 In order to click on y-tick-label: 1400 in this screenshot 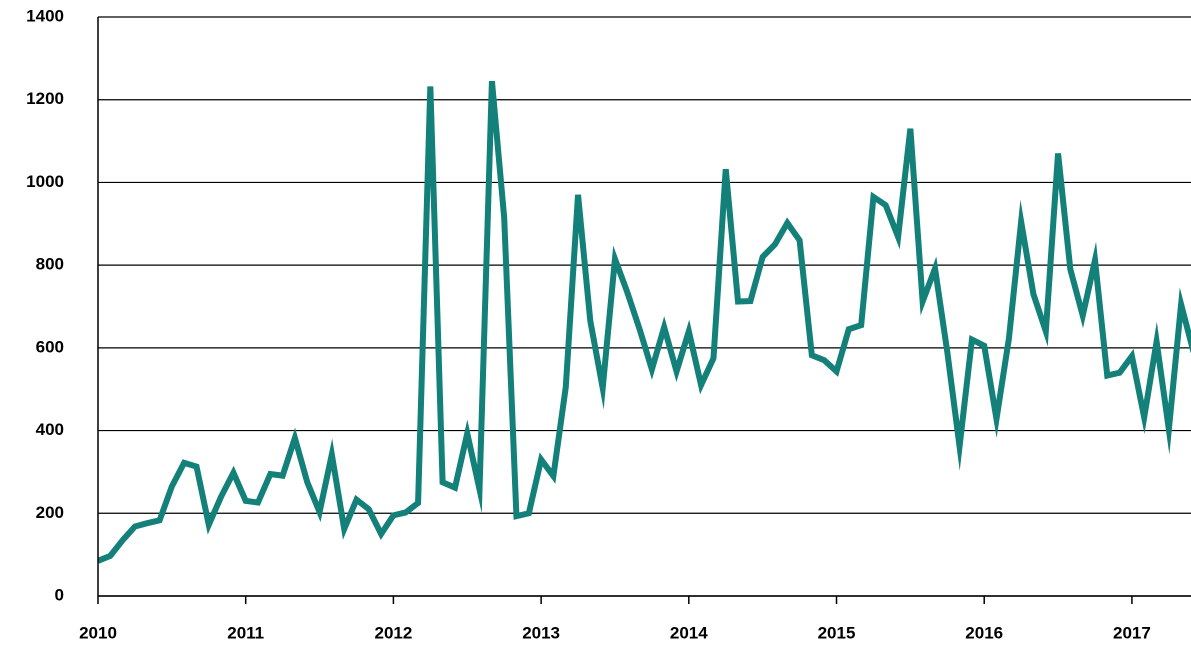, I will do `click(45, 15)`.